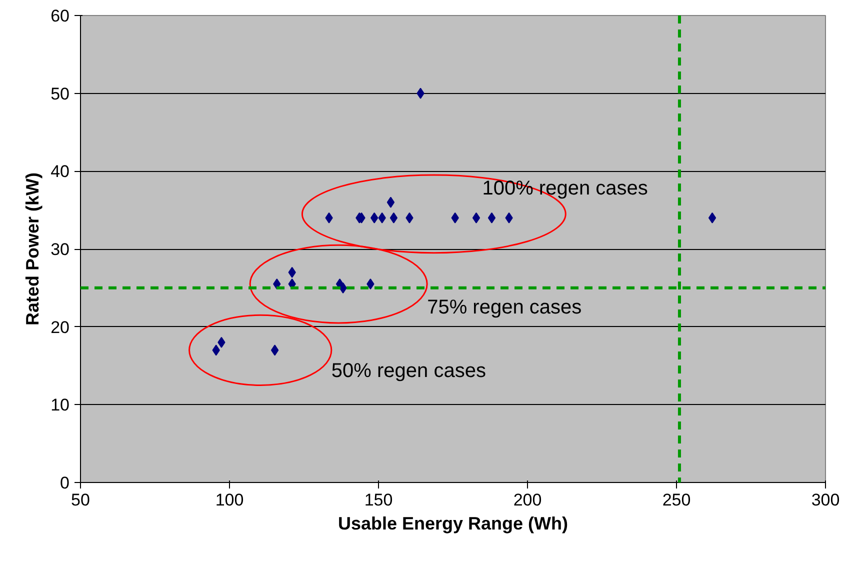 The height and width of the screenshot is (562, 845). What do you see at coordinates (32, 249) in the screenshot?
I see `y-axis-title: Rated Power (kW)` at bounding box center [32, 249].